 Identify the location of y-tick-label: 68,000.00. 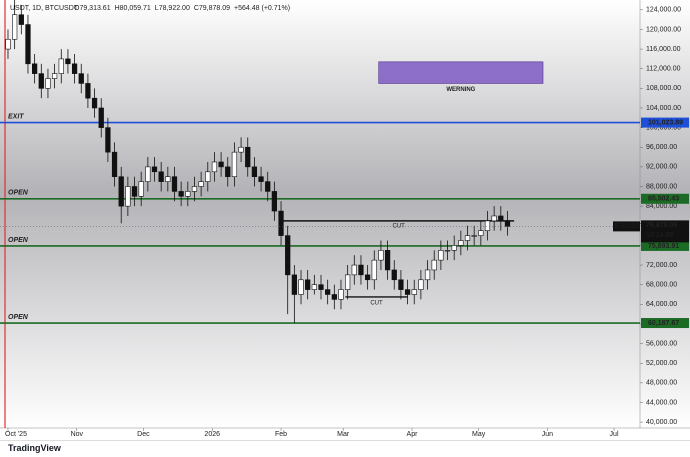
(661, 285).